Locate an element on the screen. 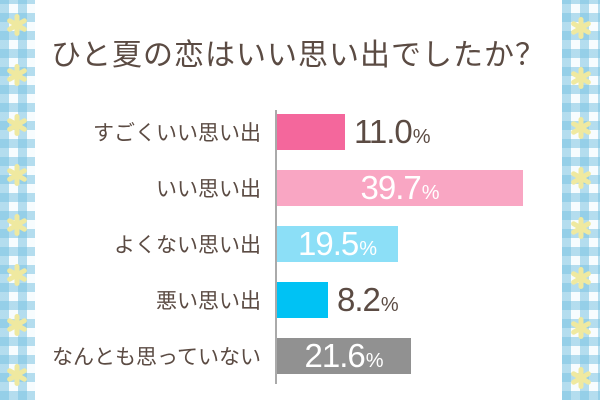 The height and width of the screenshot is (400, 600). category-label: なんとも思っていない is located at coordinates (156, 357).